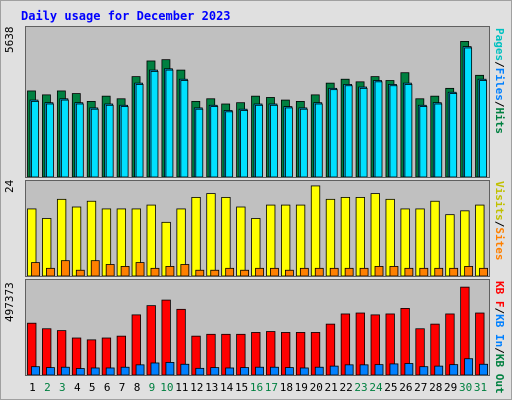 This screenshot has height=400, width=512. Describe the element at coordinates (271, 387) in the screenshot. I see `x-tick-label: 17` at that location.